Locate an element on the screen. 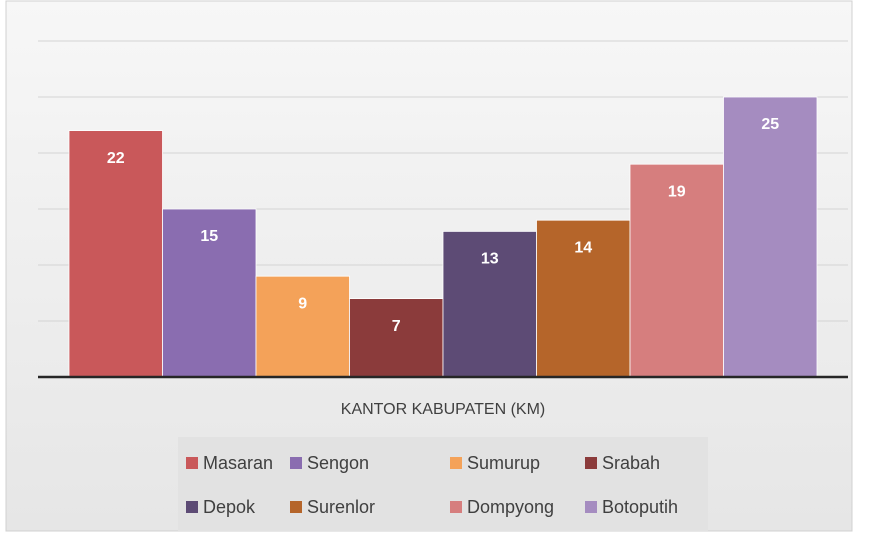 This screenshot has width=869, height=533. data-label: 22 is located at coordinates (116, 158).